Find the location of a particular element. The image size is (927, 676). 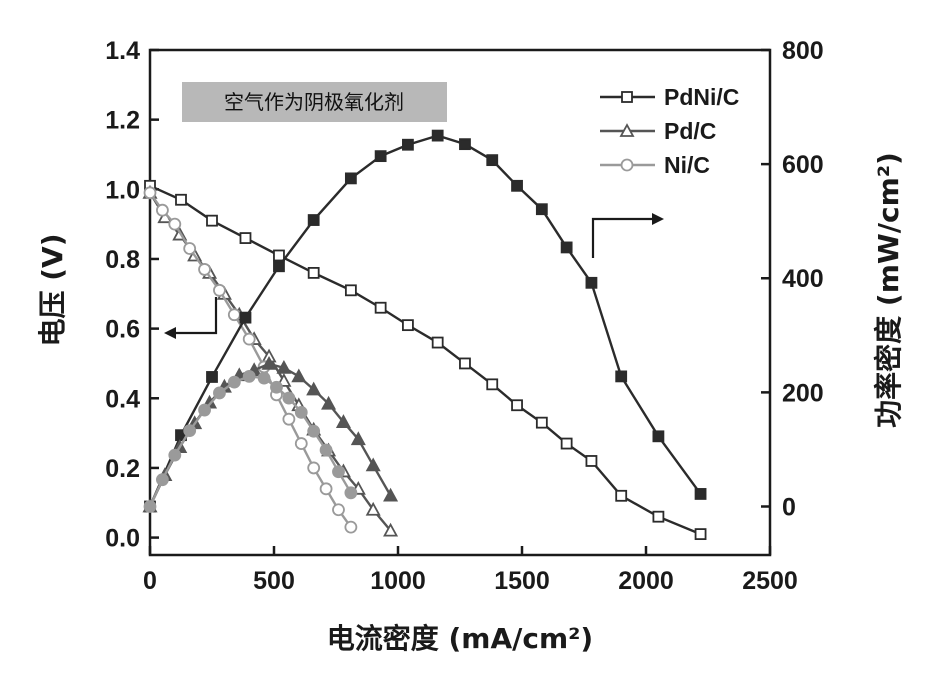

x-tick-label: 500 is located at coordinates (274, 581).